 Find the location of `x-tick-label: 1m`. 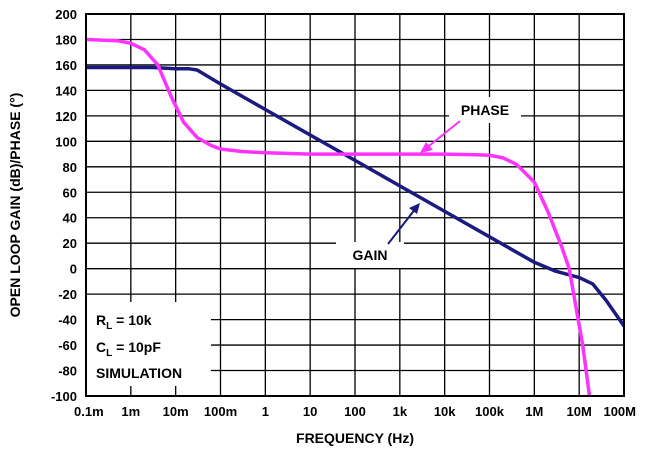

x-tick-label: 1m is located at coordinates (130, 411).